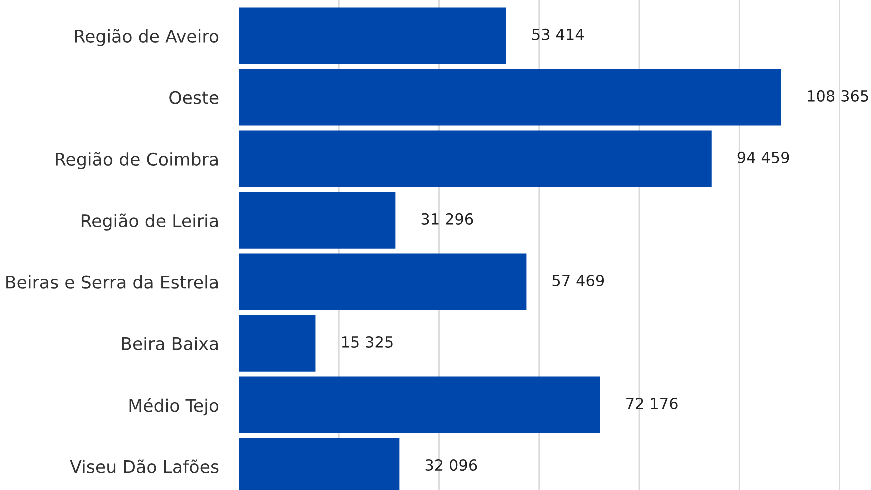 The height and width of the screenshot is (490, 871). What do you see at coordinates (150, 222) in the screenshot?
I see `y-tick-label: Região de Leiria` at bounding box center [150, 222].